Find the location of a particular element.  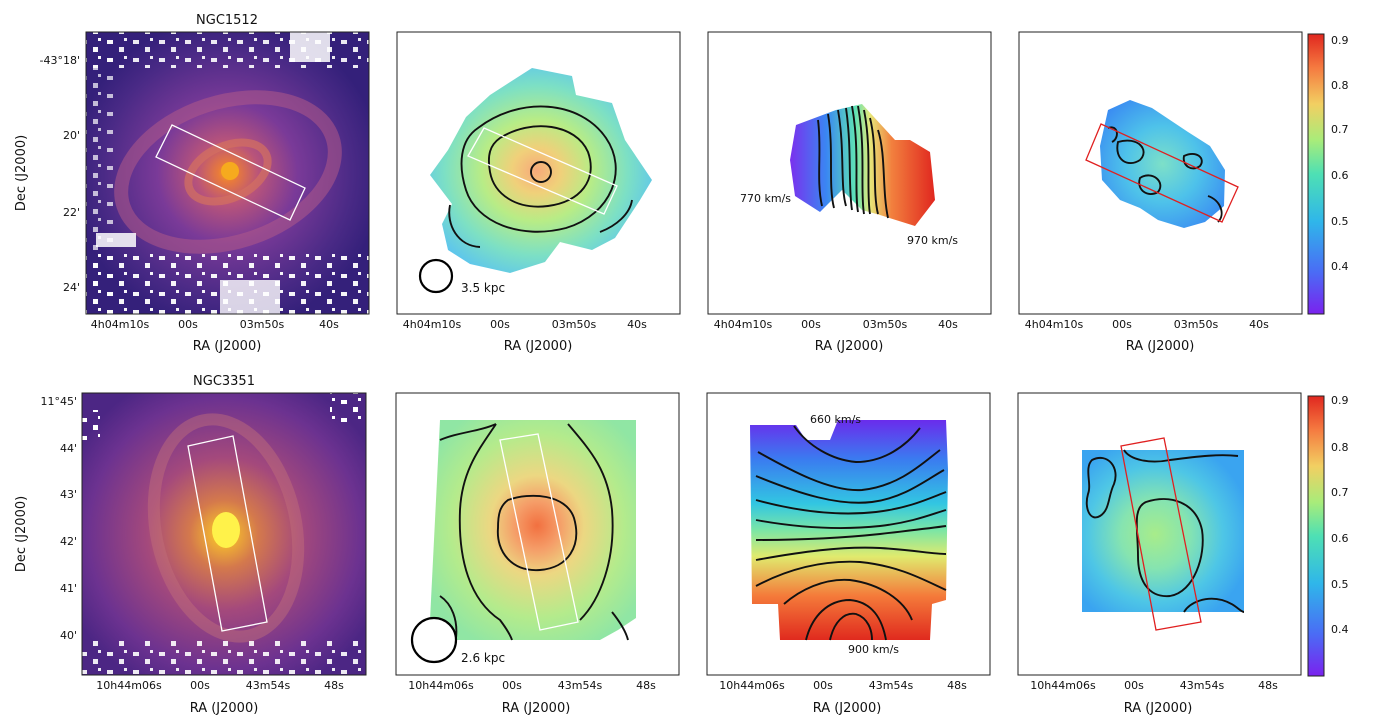

ra-tick-2-panel3-row2: 00s is located at coordinates (823, 685).